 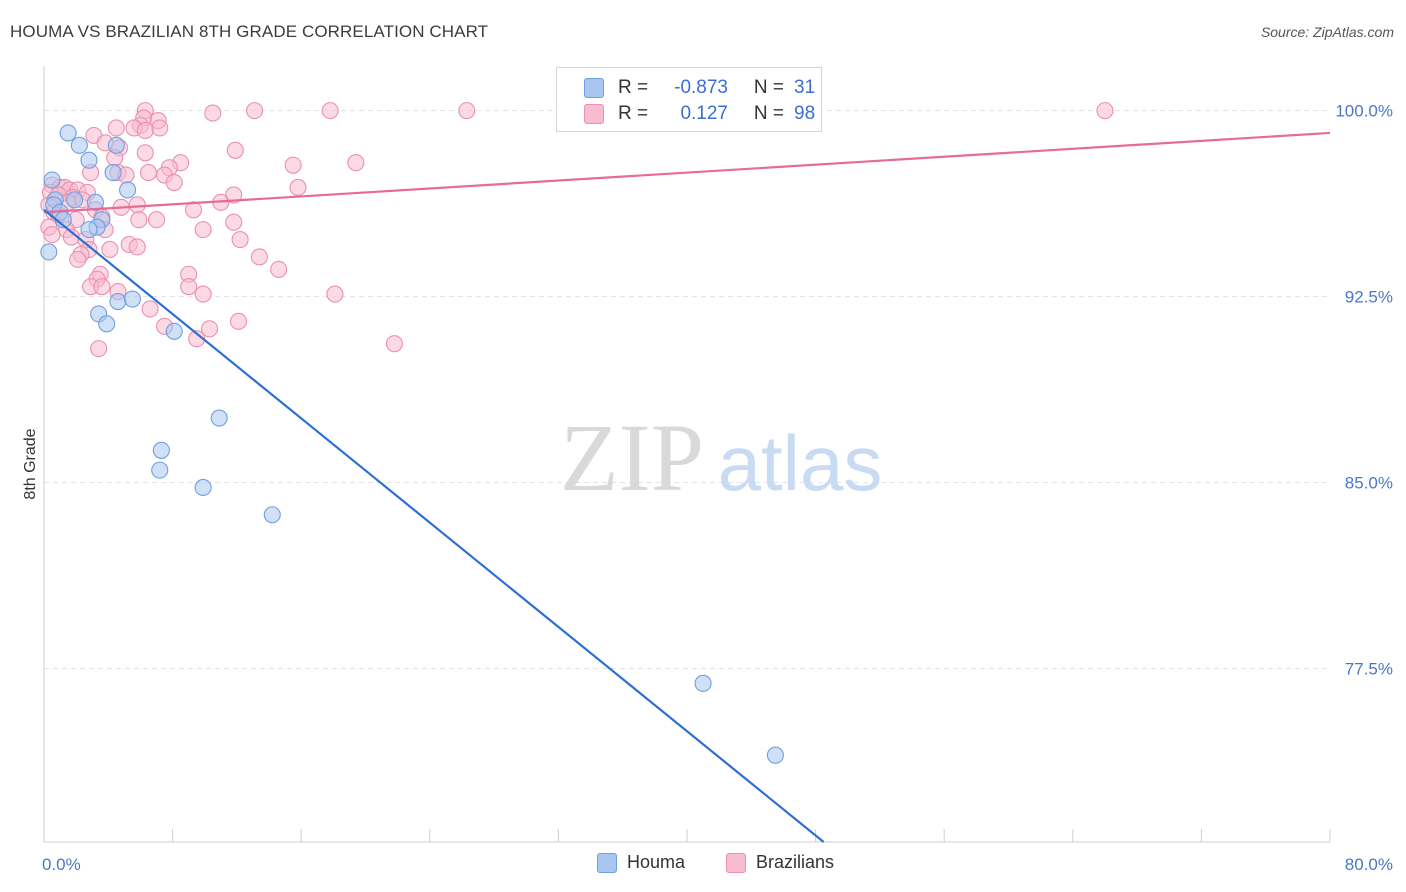 What do you see at coordinates (1369, 864) in the screenshot?
I see `x-tick-label: 80.0%` at bounding box center [1369, 864].